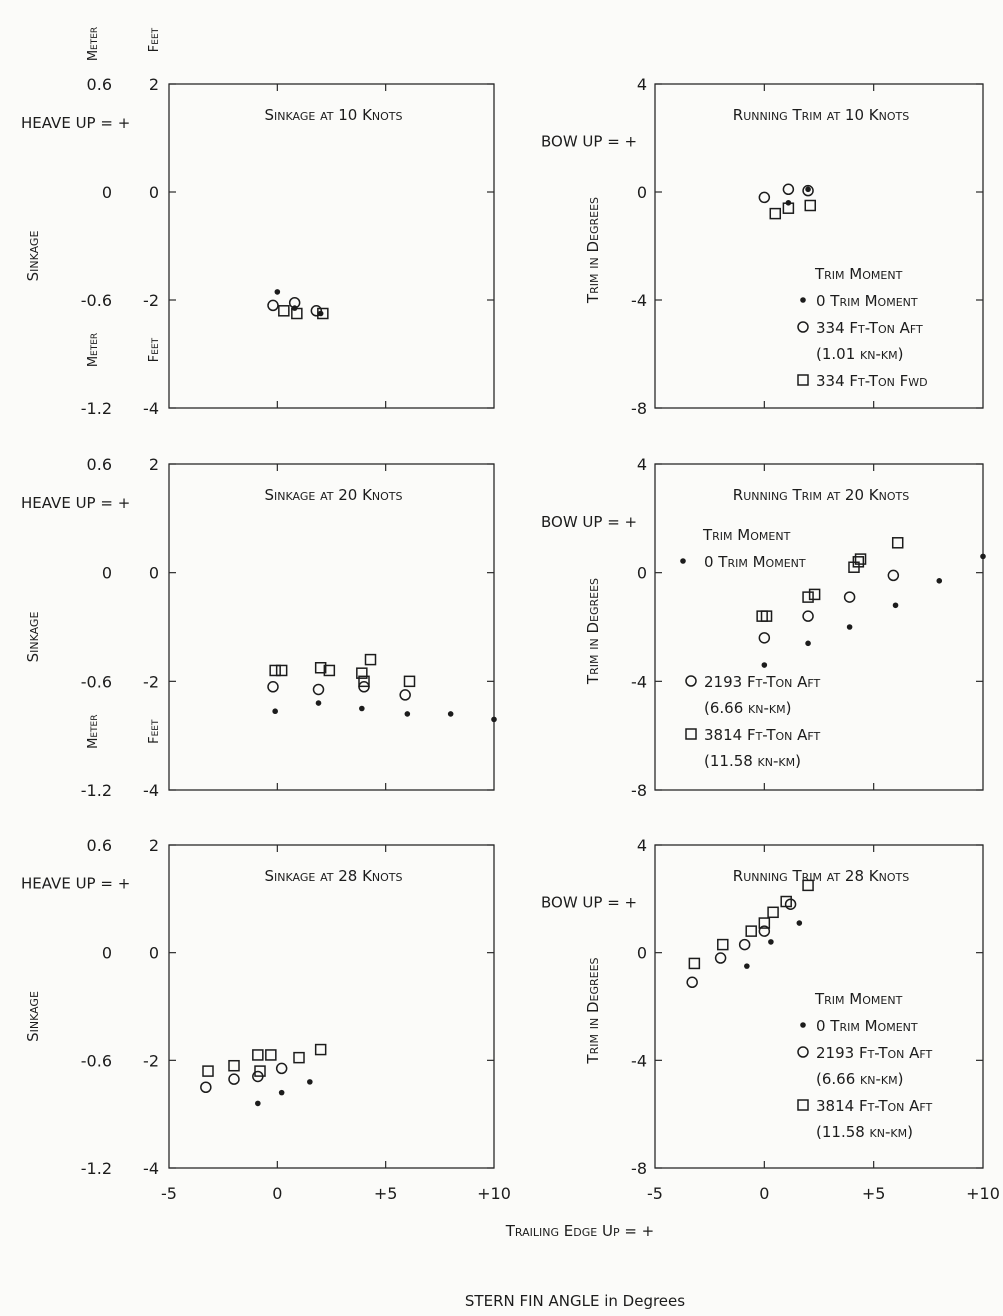  What do you see at coordinates (869, 328) in the screenshot?
I see `legend-entry-text: 334 Ft-Ton Aft` at bounding box center [869, 328].